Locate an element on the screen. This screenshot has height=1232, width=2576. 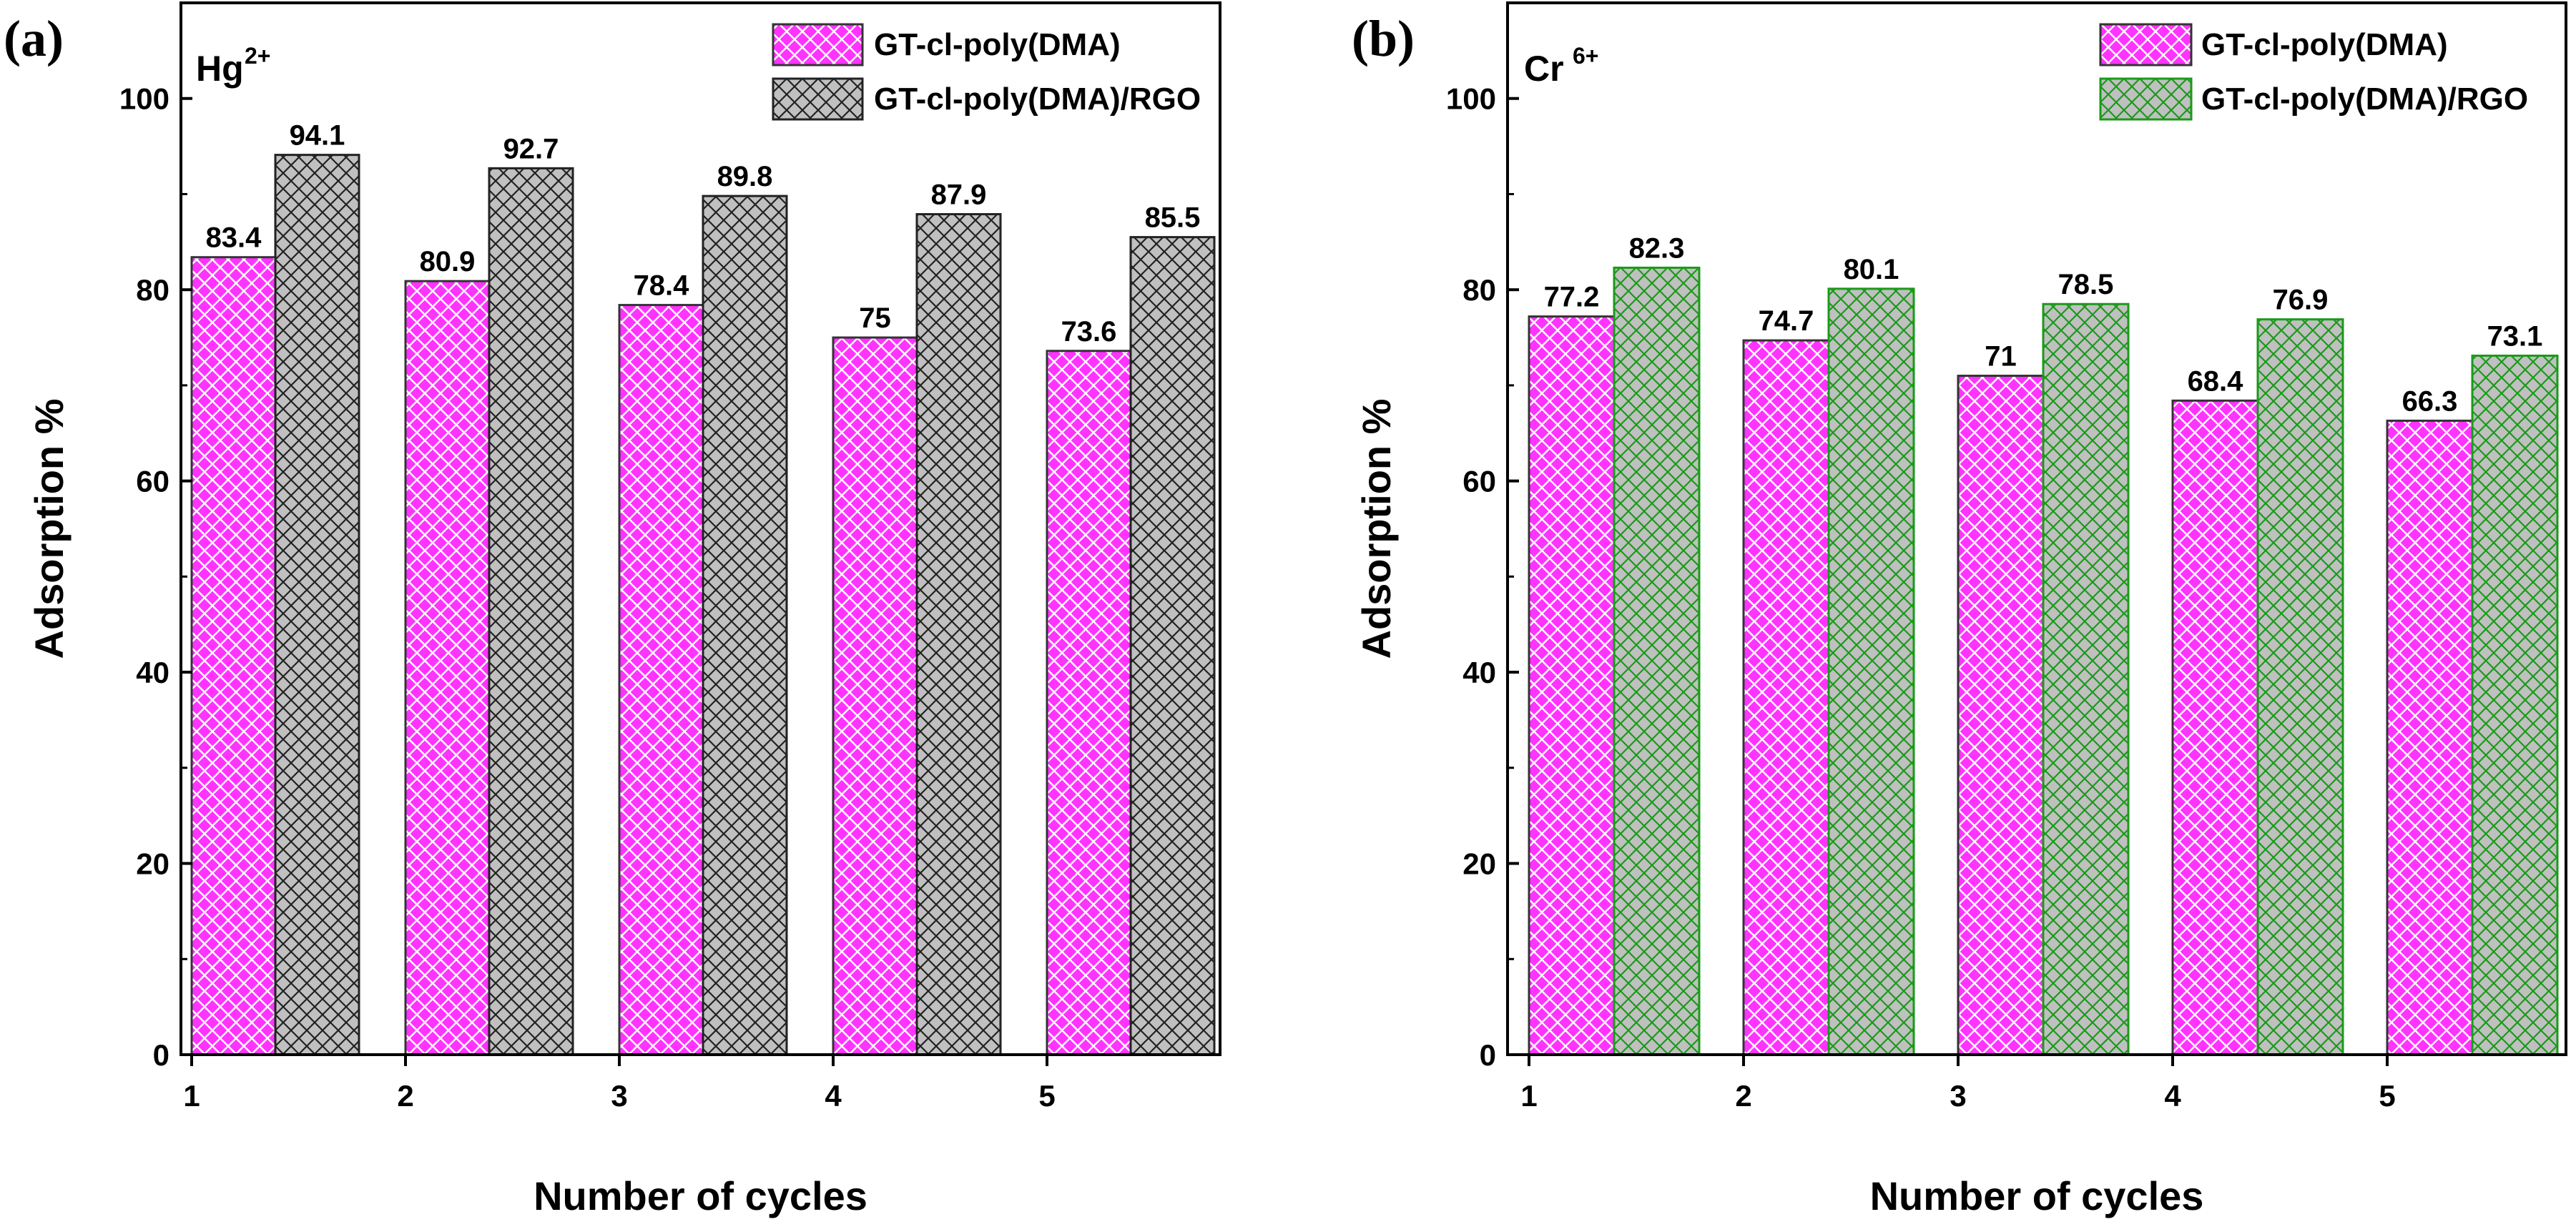
ion-charge-label: 6+ is located at coordinates (1585, 56).